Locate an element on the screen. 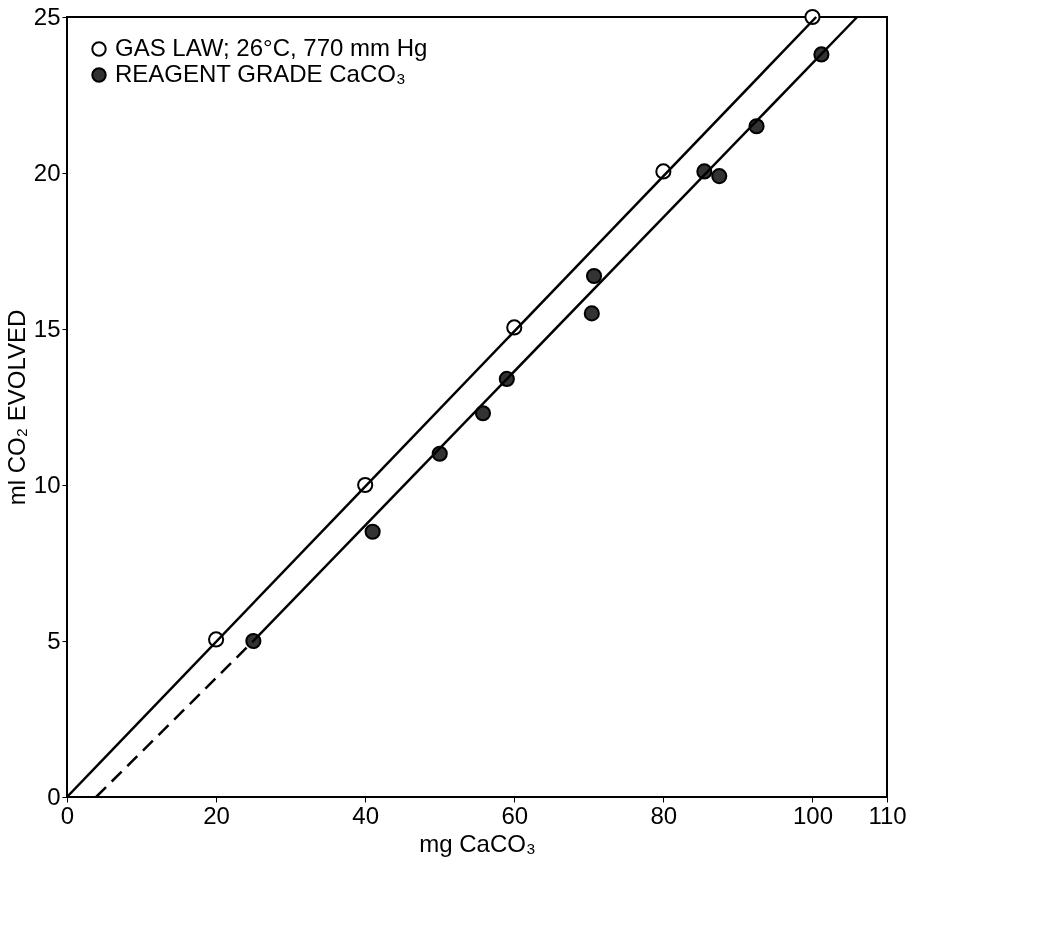  y-tick-label: 15 is located at coordinates (47, 328).